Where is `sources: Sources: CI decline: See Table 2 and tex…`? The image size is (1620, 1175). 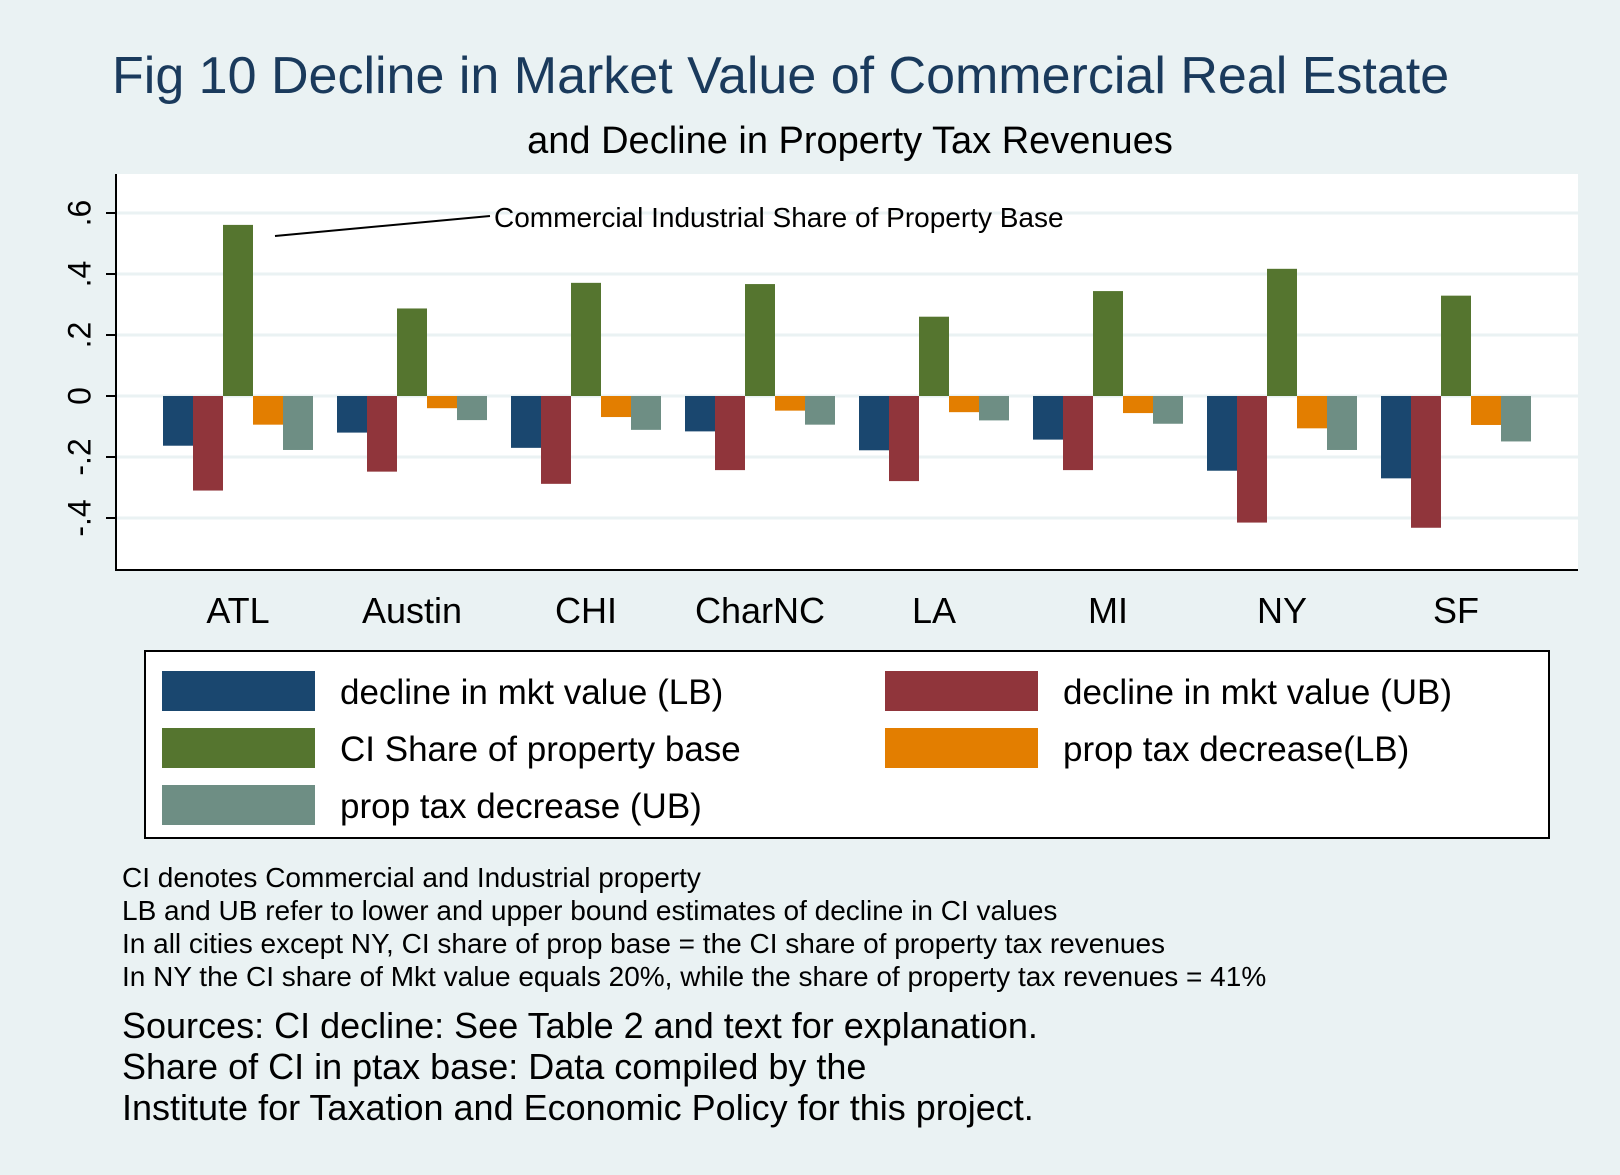 sources: Sources: CI decline: See Table 2 and tex… is located at coordinates (580, 1066).